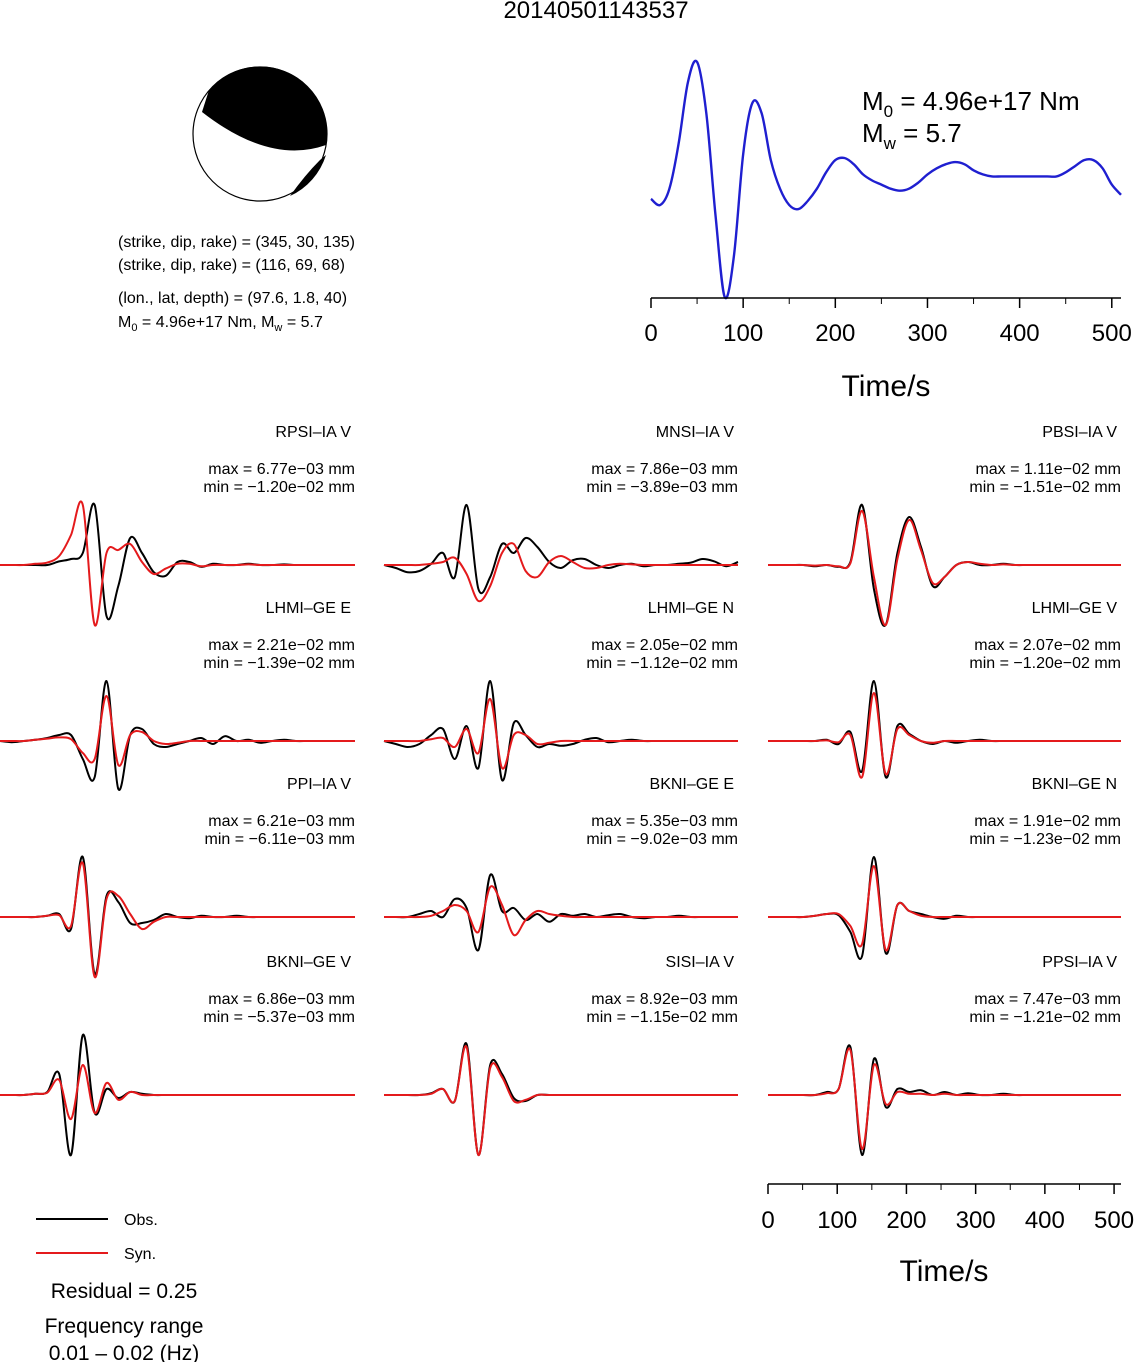  Describe the element at coordinates (1045, 487) in the screenshot. I see `station-min: min = −1.51e−02 mm` at that location.